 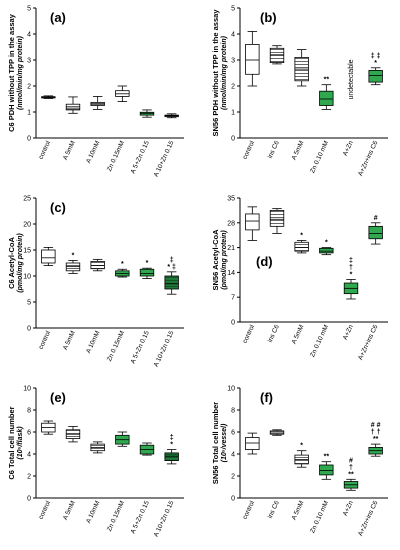 What do you see at coordinates (20, 443) in the screenshot?
I see `y-axis-unit: (10⁵/flask)` at bounding box center [20, 443].